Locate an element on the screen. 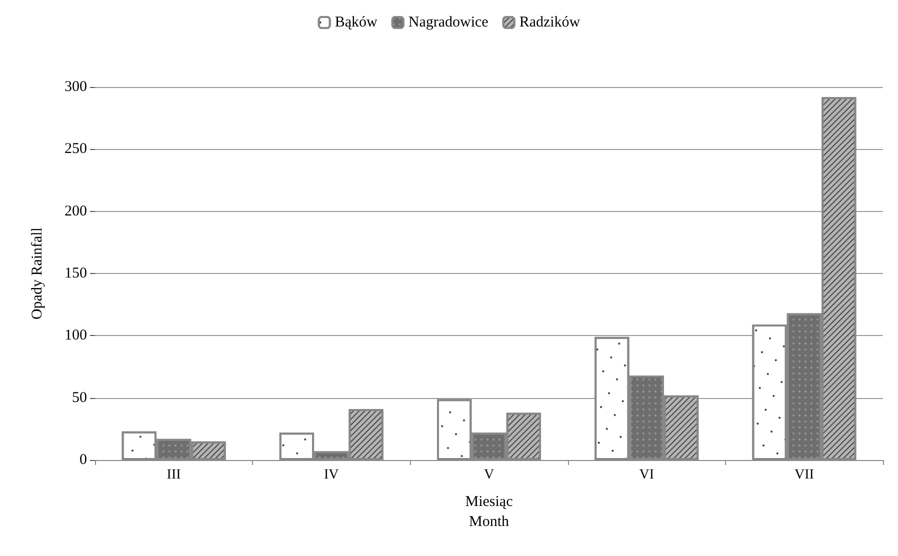 This screenshot has height=556, width=898. y-tick-label: 0 is located at coordinates (83, 460).